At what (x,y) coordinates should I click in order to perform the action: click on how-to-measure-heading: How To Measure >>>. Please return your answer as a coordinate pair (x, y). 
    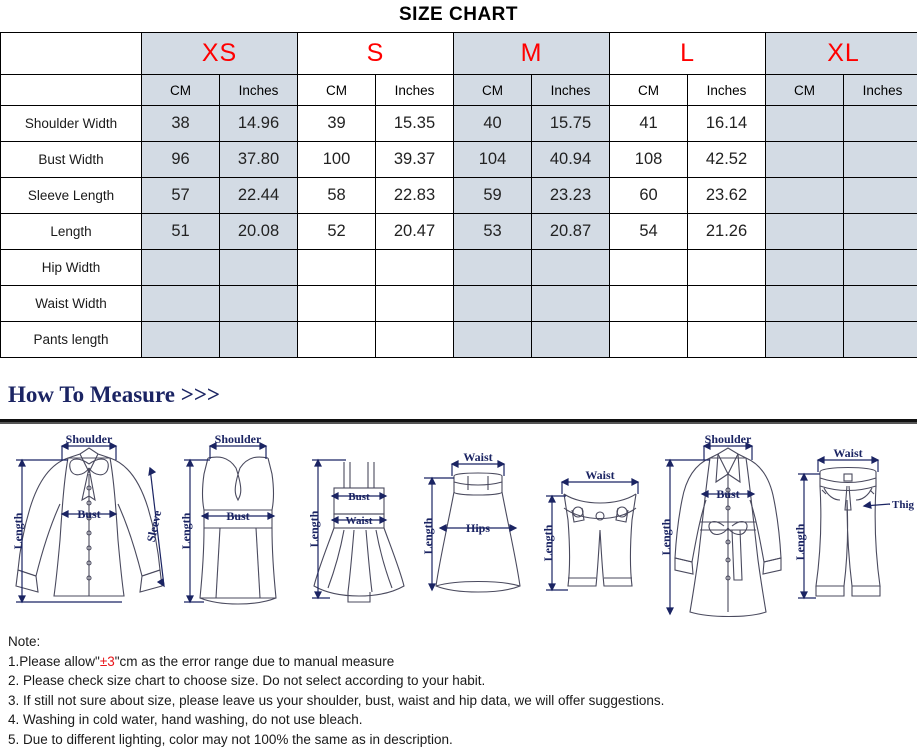
    Looking at the image, I should click on (114, 394).